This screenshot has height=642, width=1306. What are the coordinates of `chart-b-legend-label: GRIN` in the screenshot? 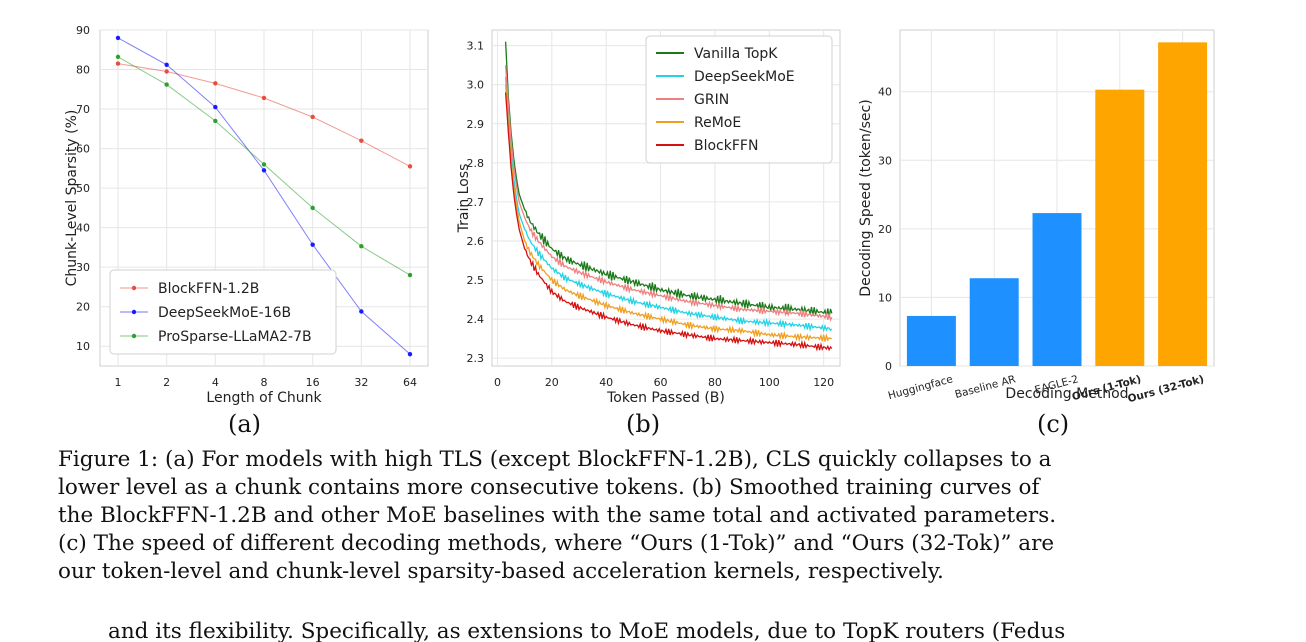 It's located at (711, 100).